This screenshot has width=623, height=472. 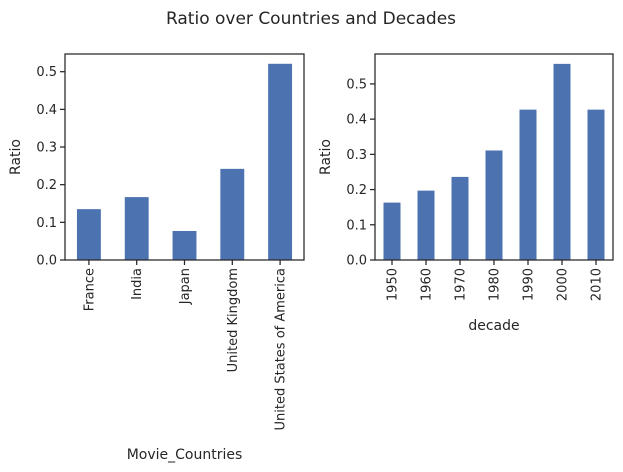 I want to click on decades-xtick-label-6: 2010, so click(x=597, y=284).